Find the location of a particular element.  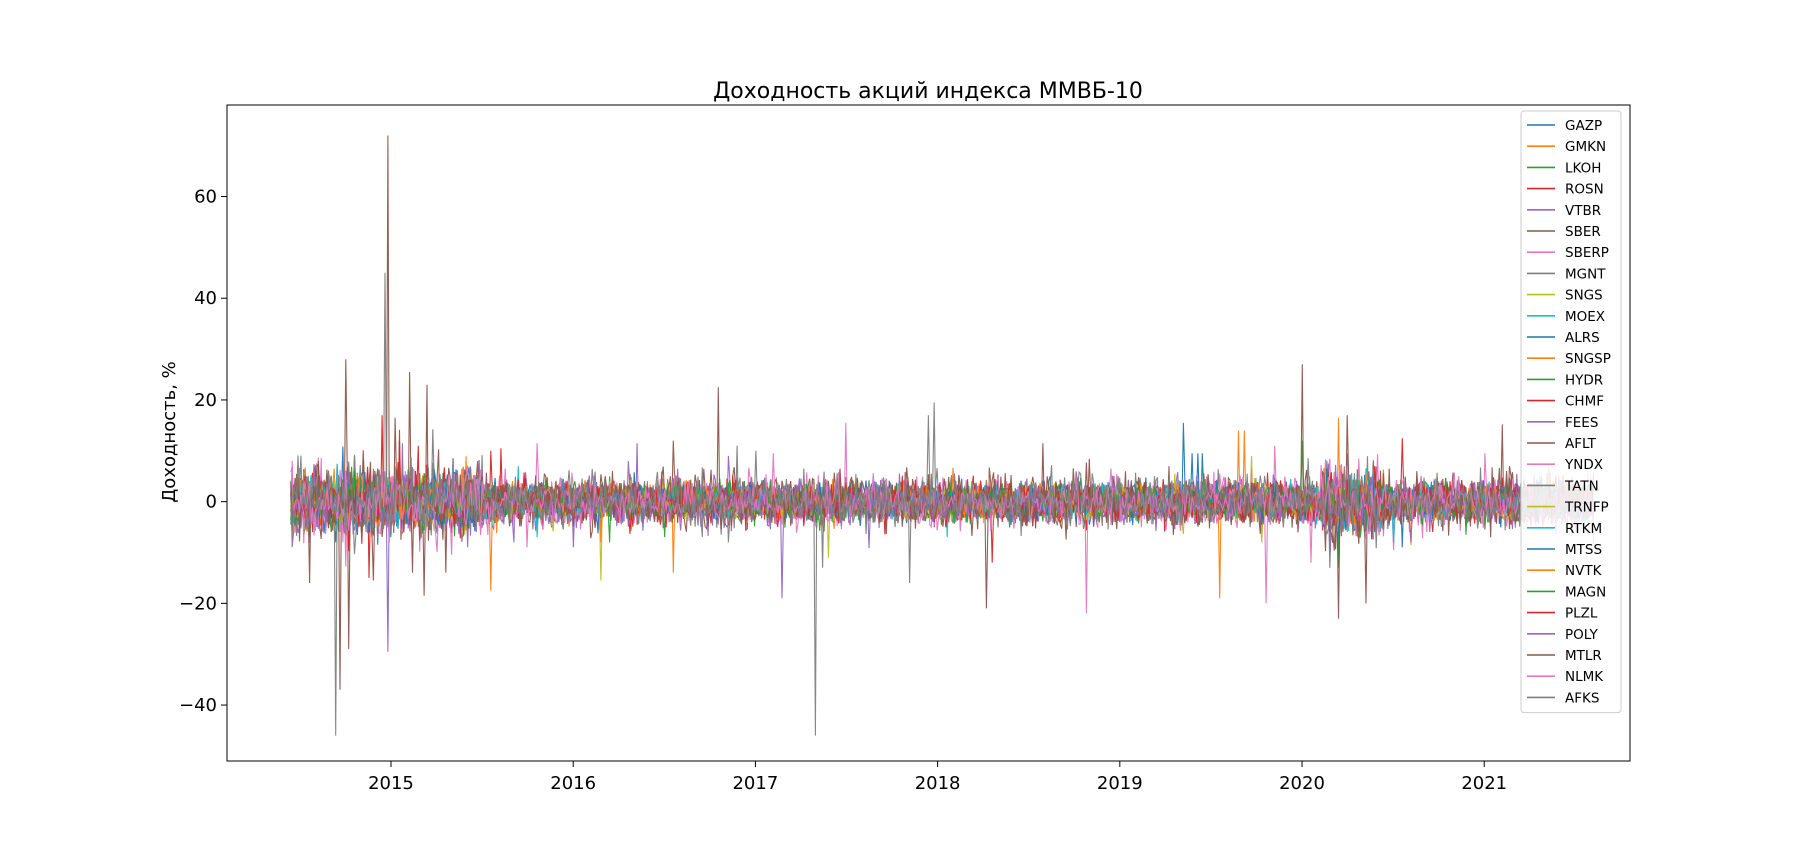

legend-label: NVTK is located at coordinates (1584, 571).